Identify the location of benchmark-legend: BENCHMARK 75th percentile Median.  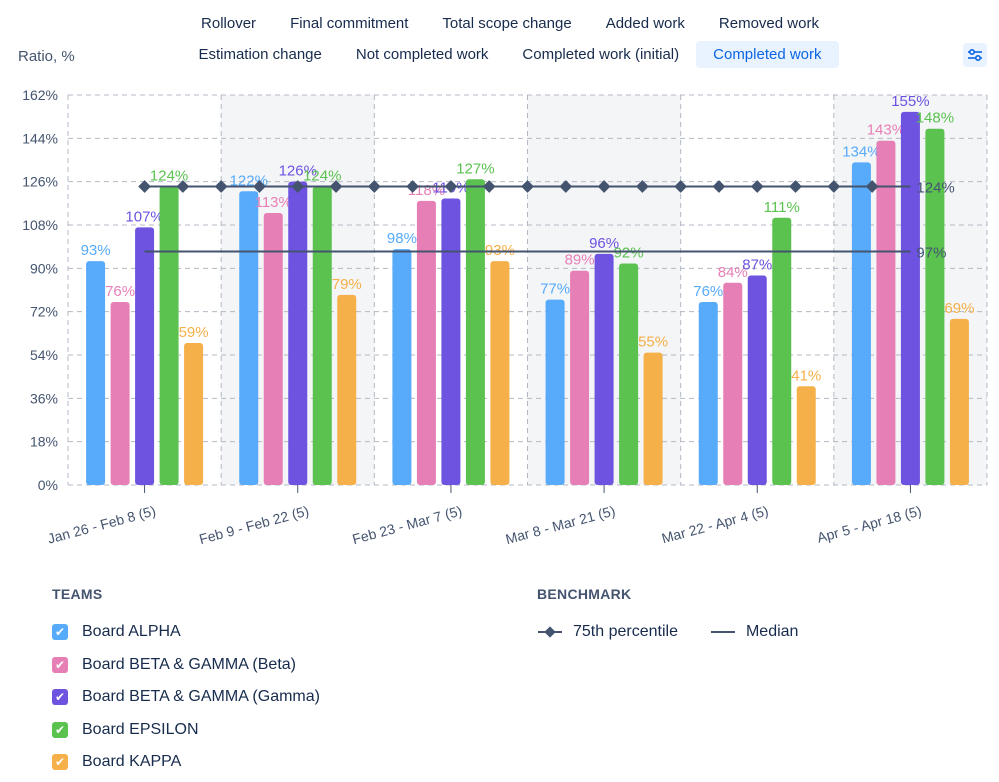
(683, 617).